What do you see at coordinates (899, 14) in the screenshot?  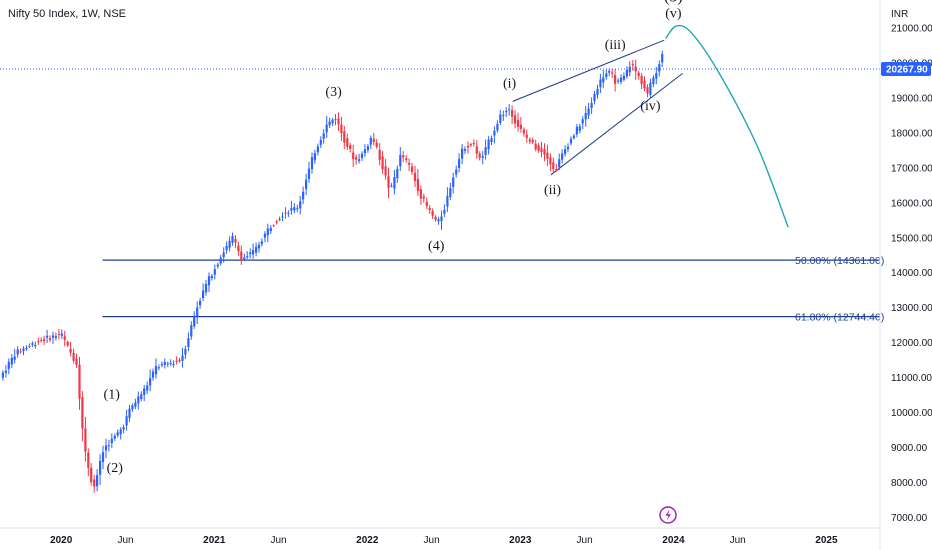 I see `currency-label: INR` at bounding box center [899, 14].